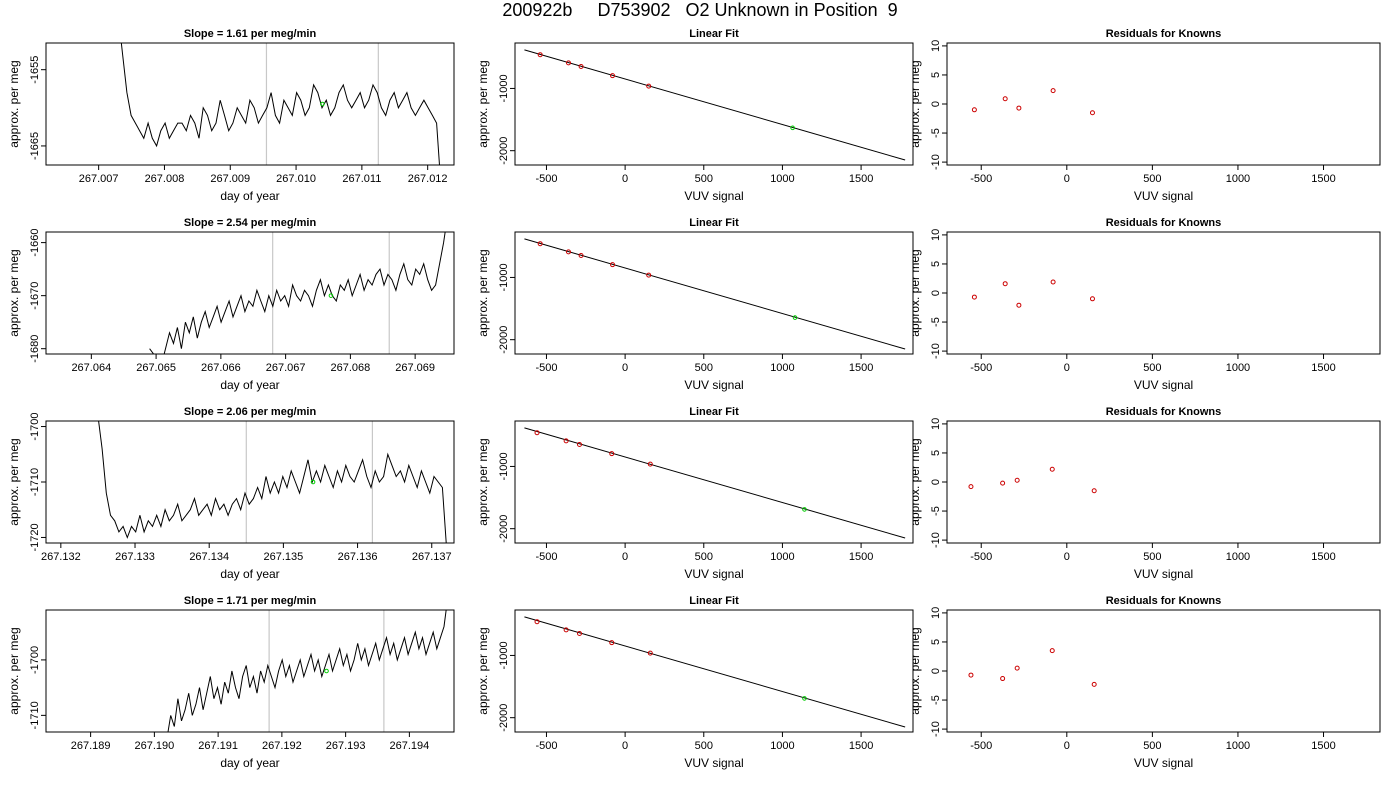 This screenshot has height=800, width=1400. What do you see at coordinates (936, 671) in the screenshot?
I see `y-tick-label: 0` at bounding box center [936, 671].